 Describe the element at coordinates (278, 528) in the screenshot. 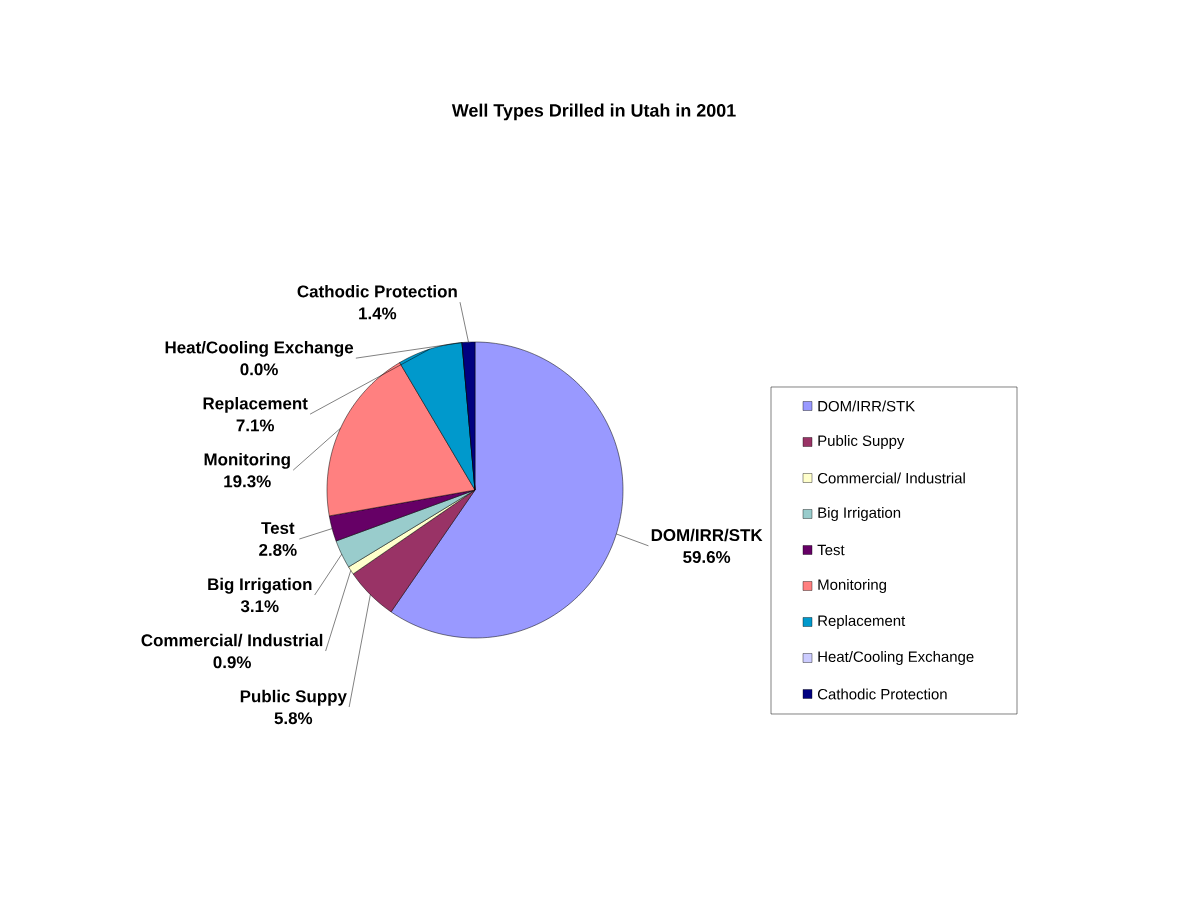

I see `slice-label: Test` at that location.